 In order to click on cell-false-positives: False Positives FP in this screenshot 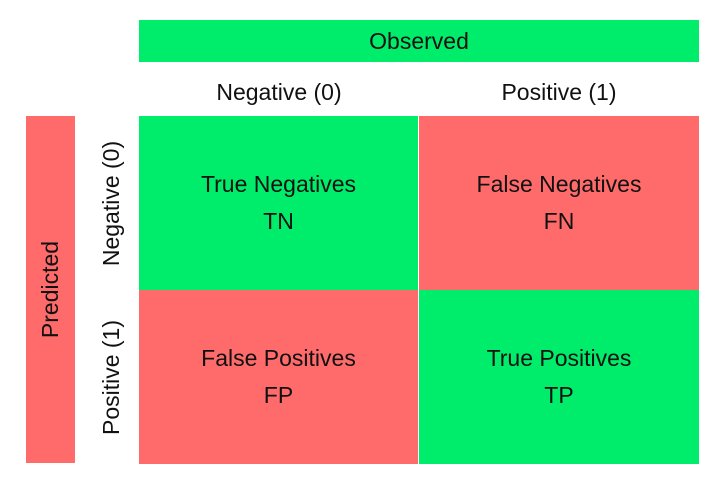, I will do `click(278, 377)`.